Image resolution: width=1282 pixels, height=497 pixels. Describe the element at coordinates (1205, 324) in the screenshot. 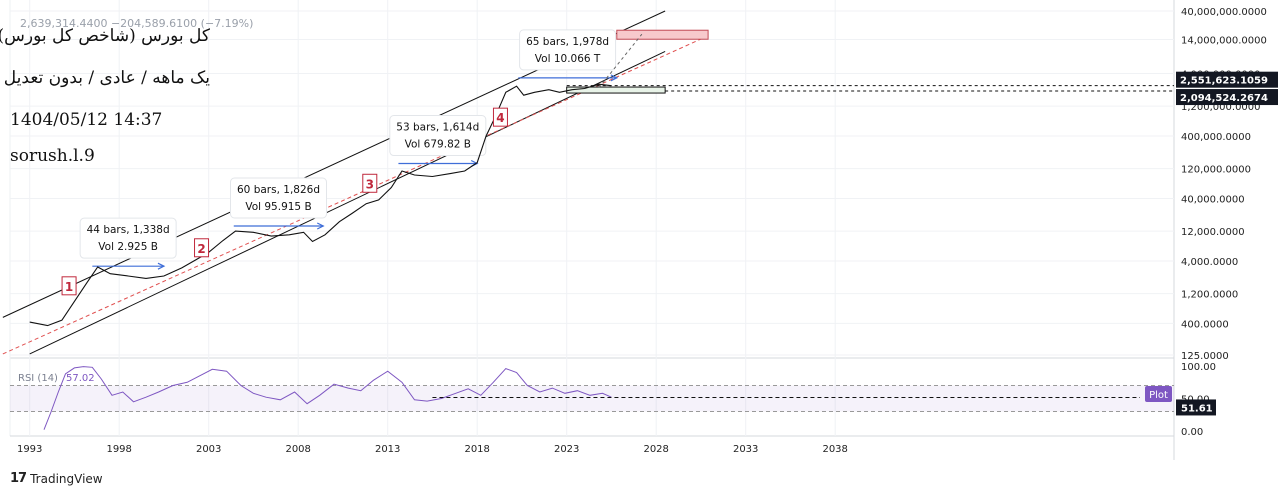

I see `y-tick-label: 400.0000` at that location.